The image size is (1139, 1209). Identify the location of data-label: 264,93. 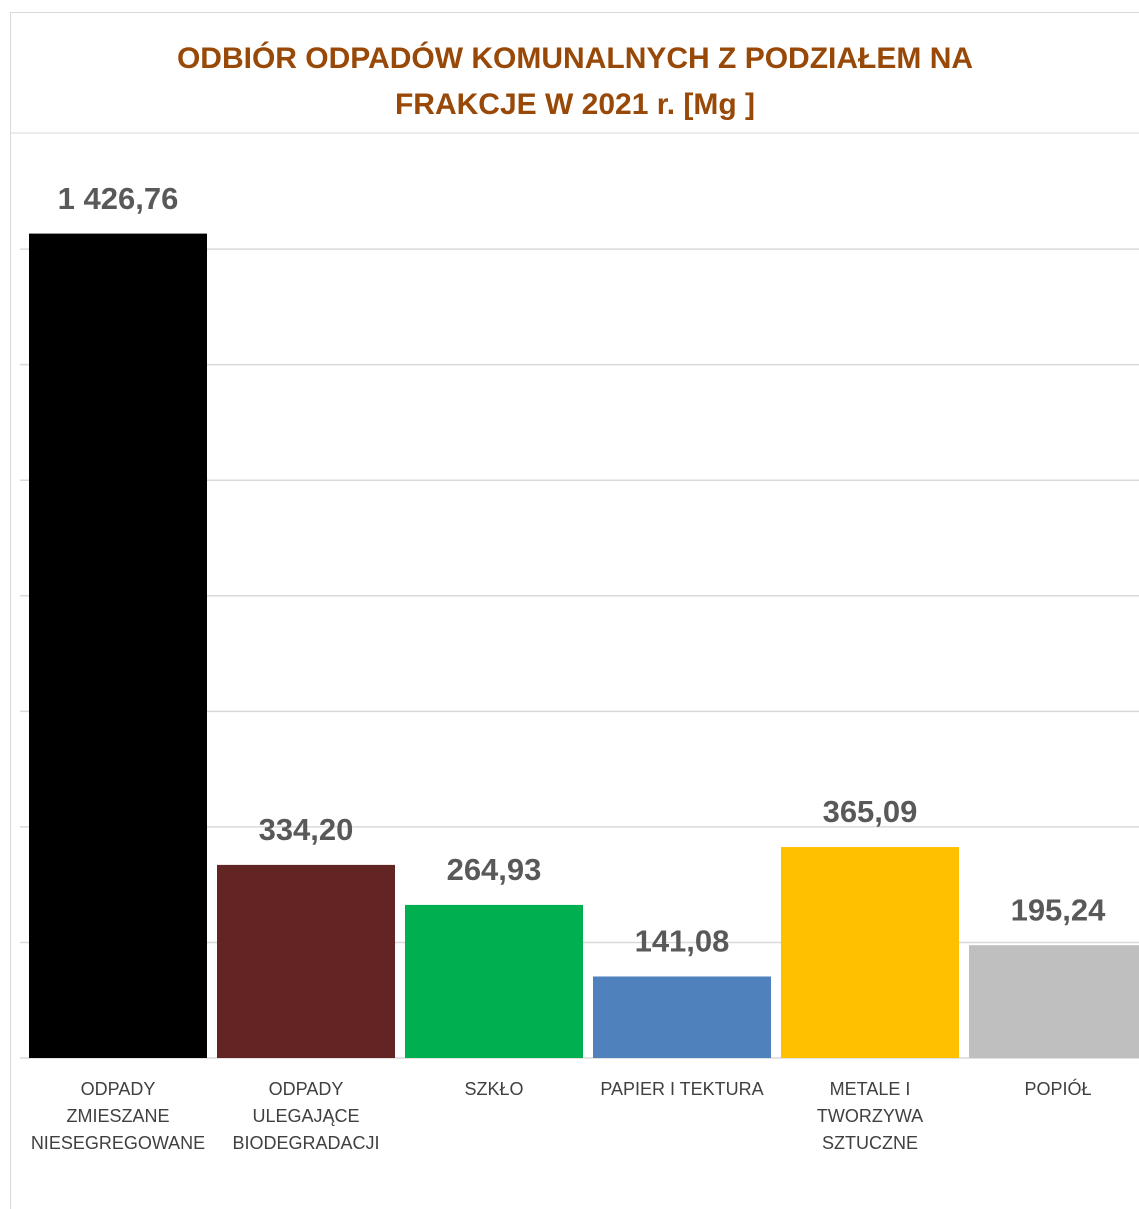
(494, 869).